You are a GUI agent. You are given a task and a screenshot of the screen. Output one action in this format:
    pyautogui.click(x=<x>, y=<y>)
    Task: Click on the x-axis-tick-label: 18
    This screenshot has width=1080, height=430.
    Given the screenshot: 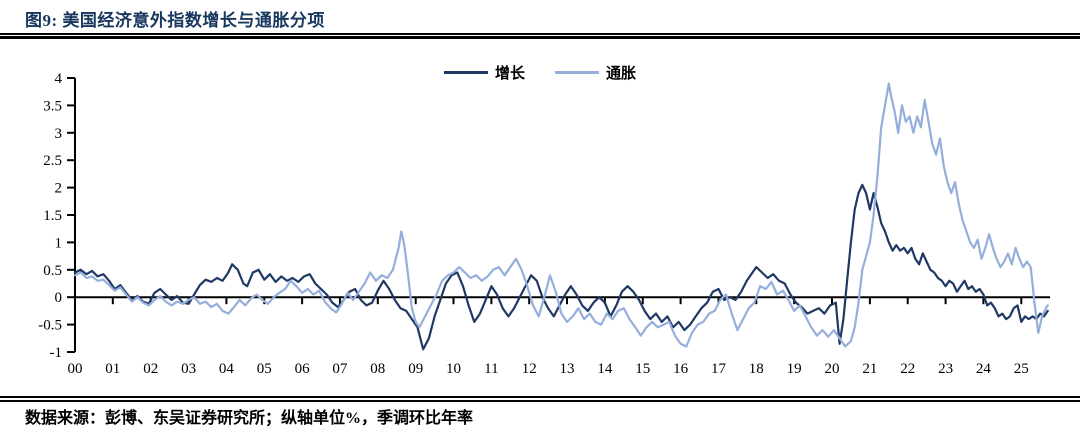 What is the action you would take?
    pyautogui.click(x=756, y=369)
    